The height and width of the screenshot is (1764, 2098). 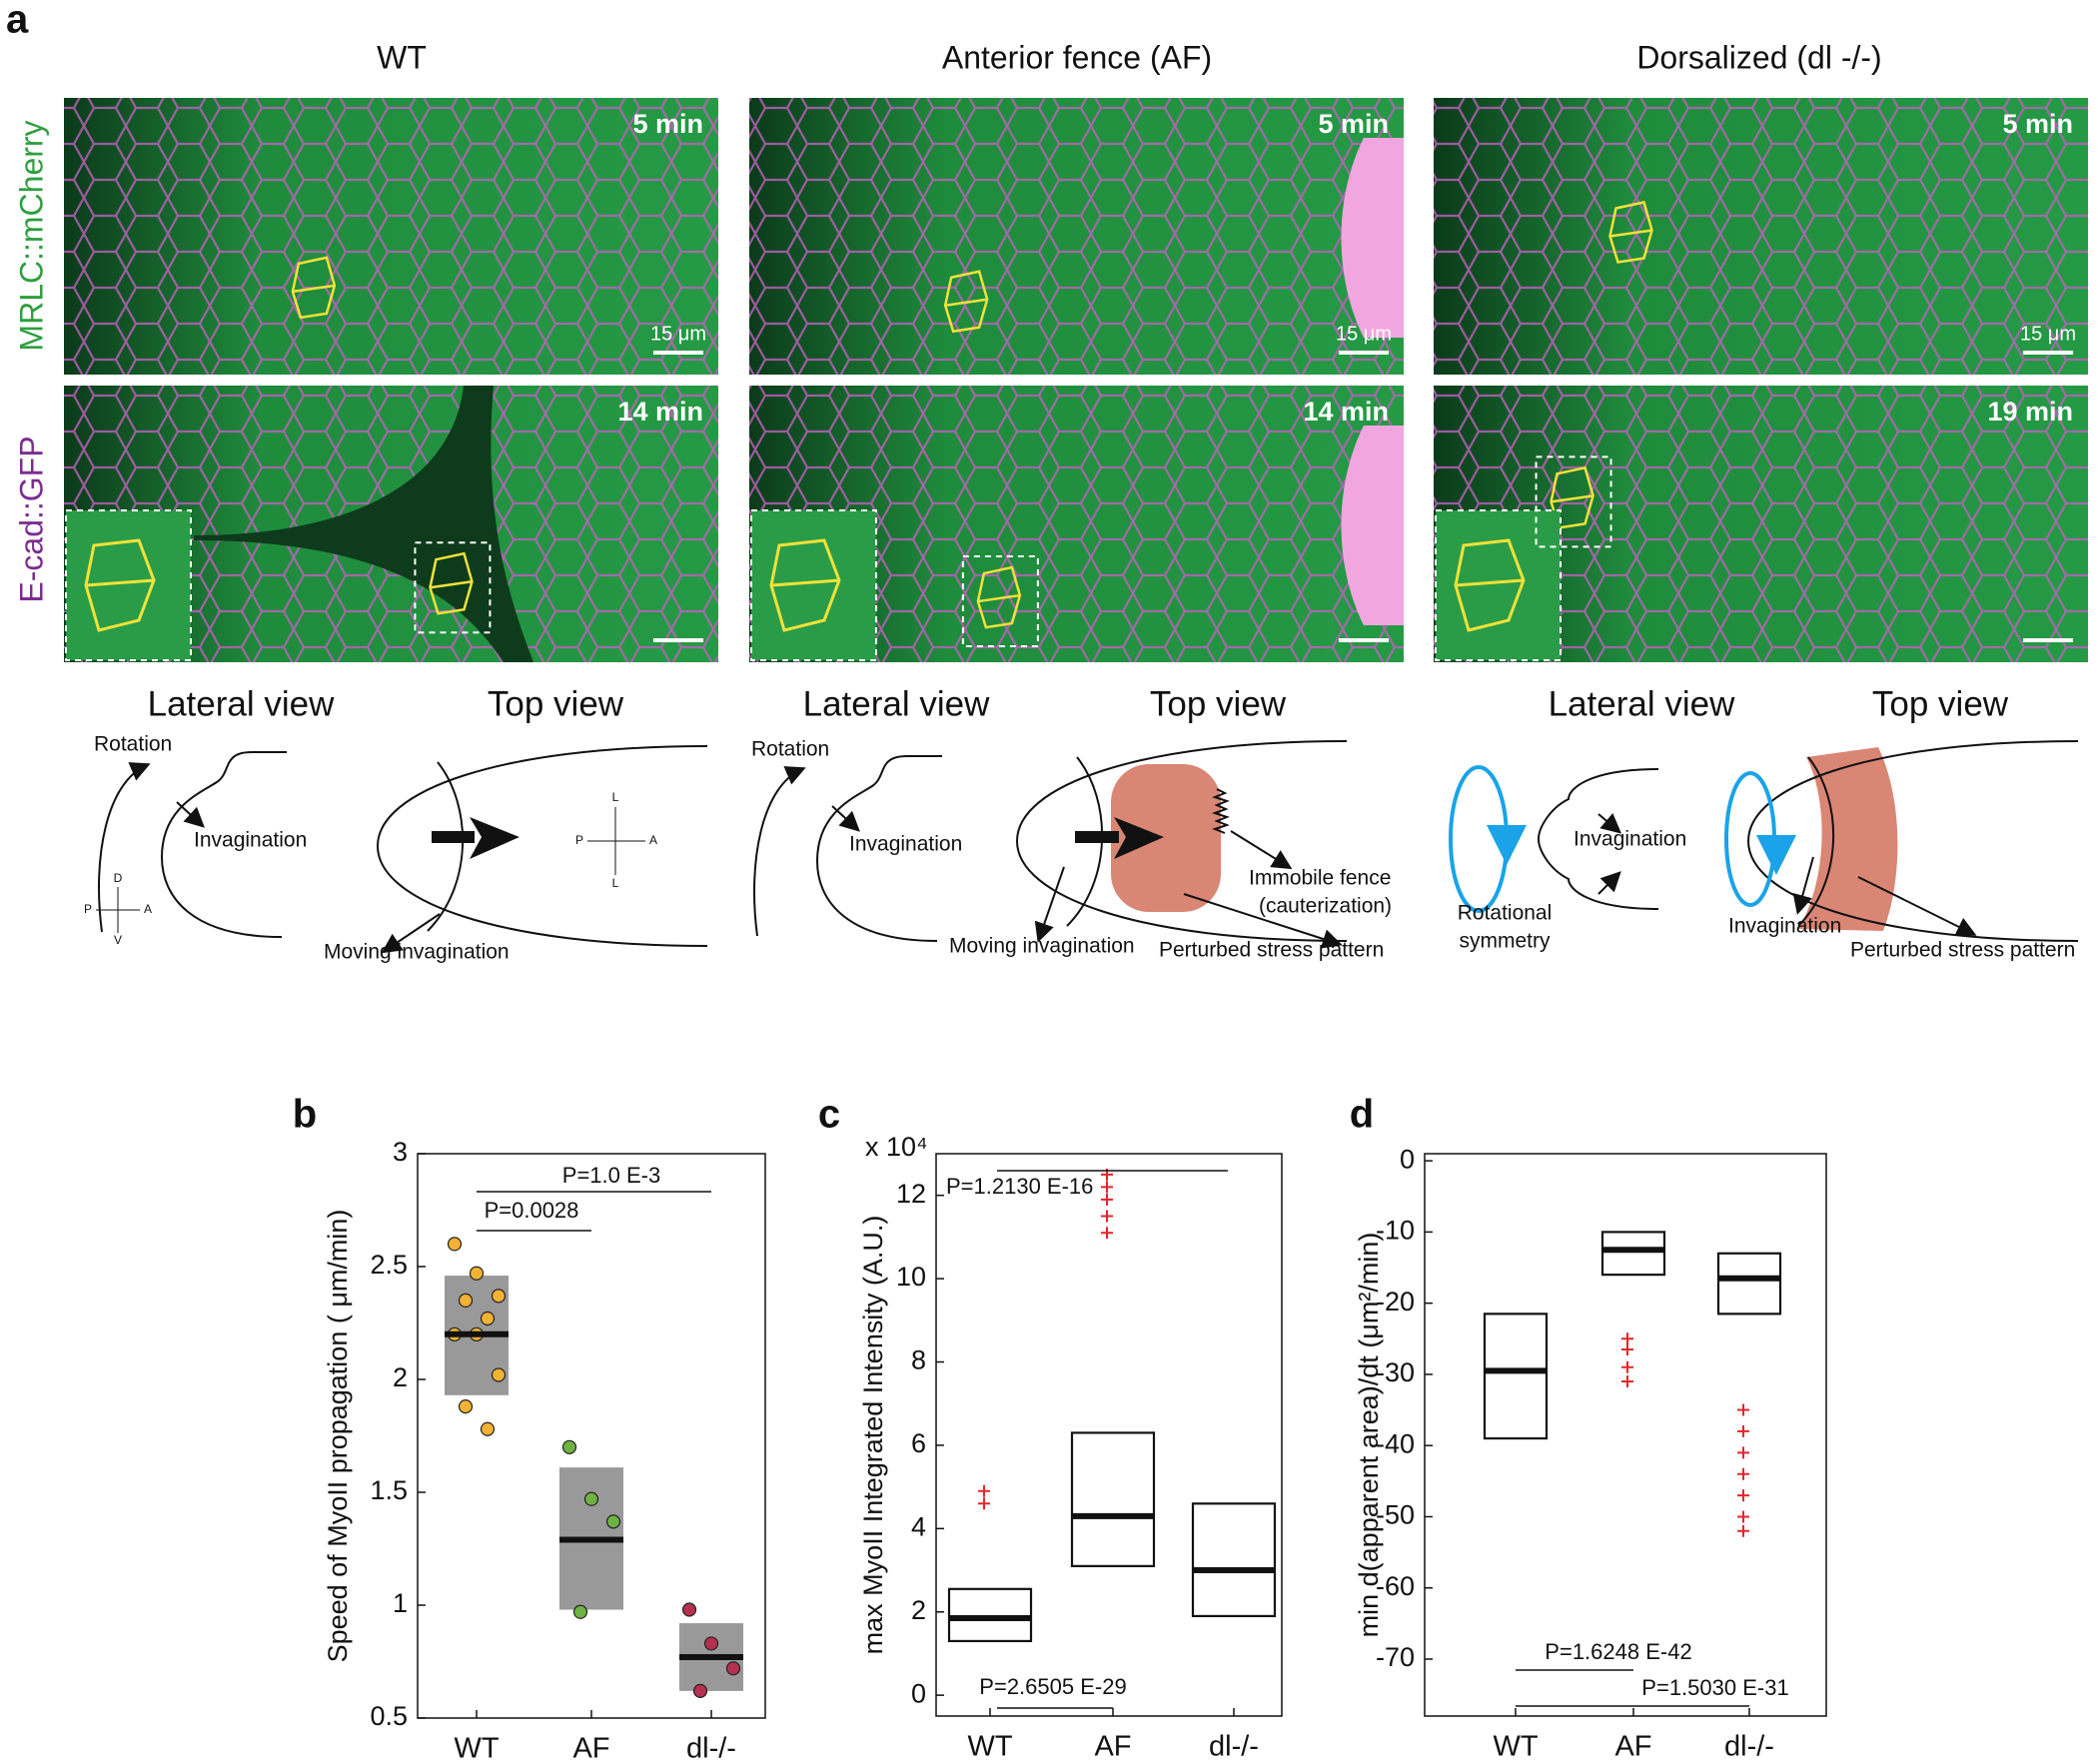 What do you see at coordinates (918, 1526) in the screenshot?
I see `y-tick-label: 4` at bounding box center [918, 1526].